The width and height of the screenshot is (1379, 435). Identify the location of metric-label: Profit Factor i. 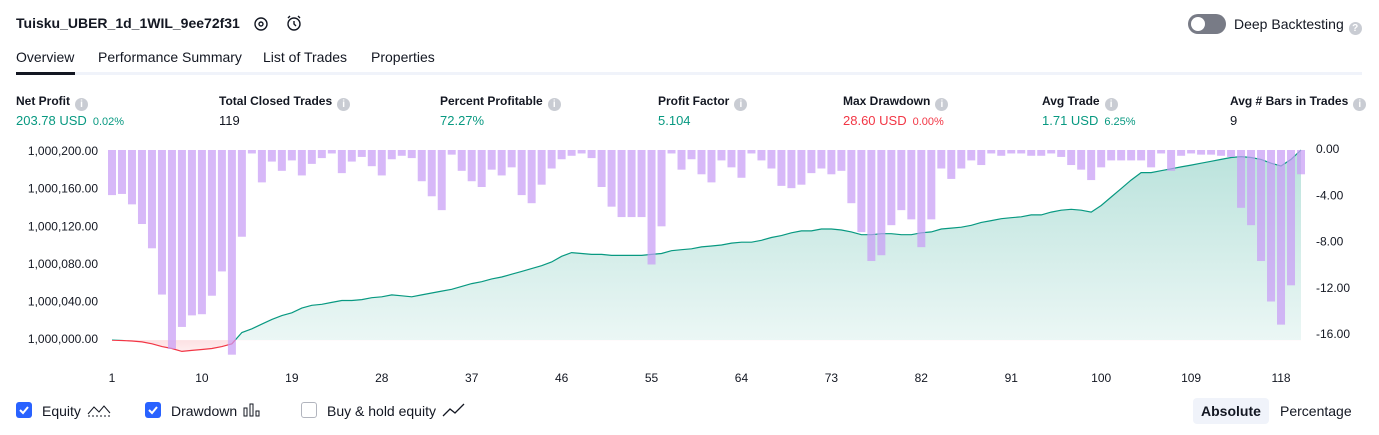
(703, 102).